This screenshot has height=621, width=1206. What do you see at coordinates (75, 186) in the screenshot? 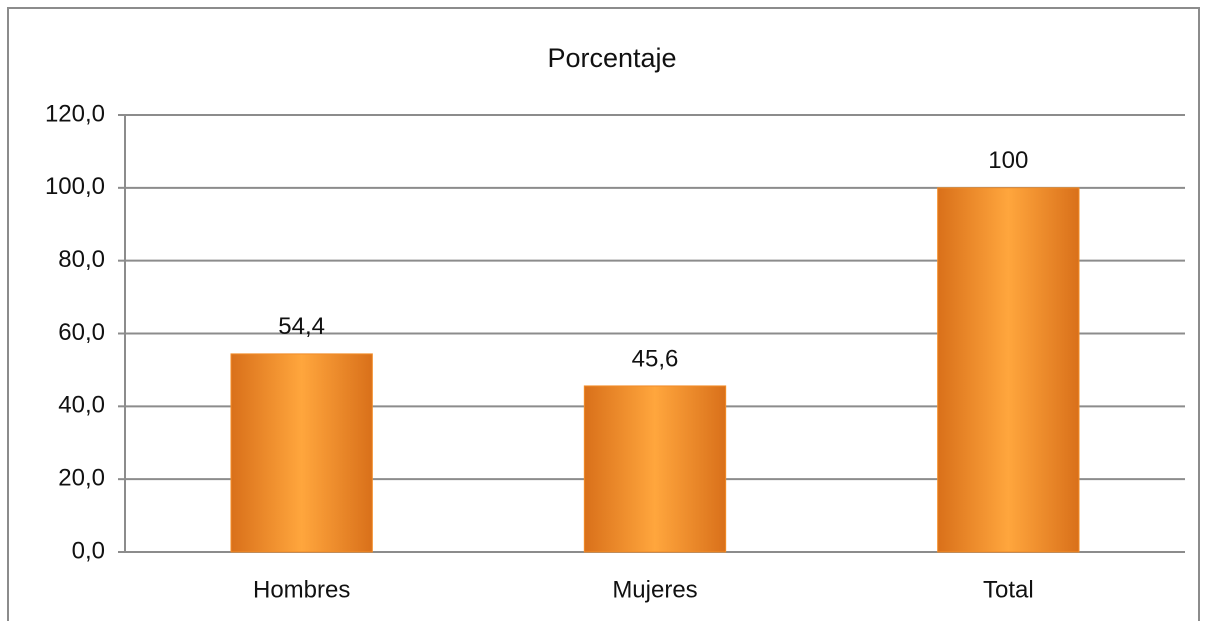
I see `y-tick-label: 100,0` at bounding box center [75, 186].